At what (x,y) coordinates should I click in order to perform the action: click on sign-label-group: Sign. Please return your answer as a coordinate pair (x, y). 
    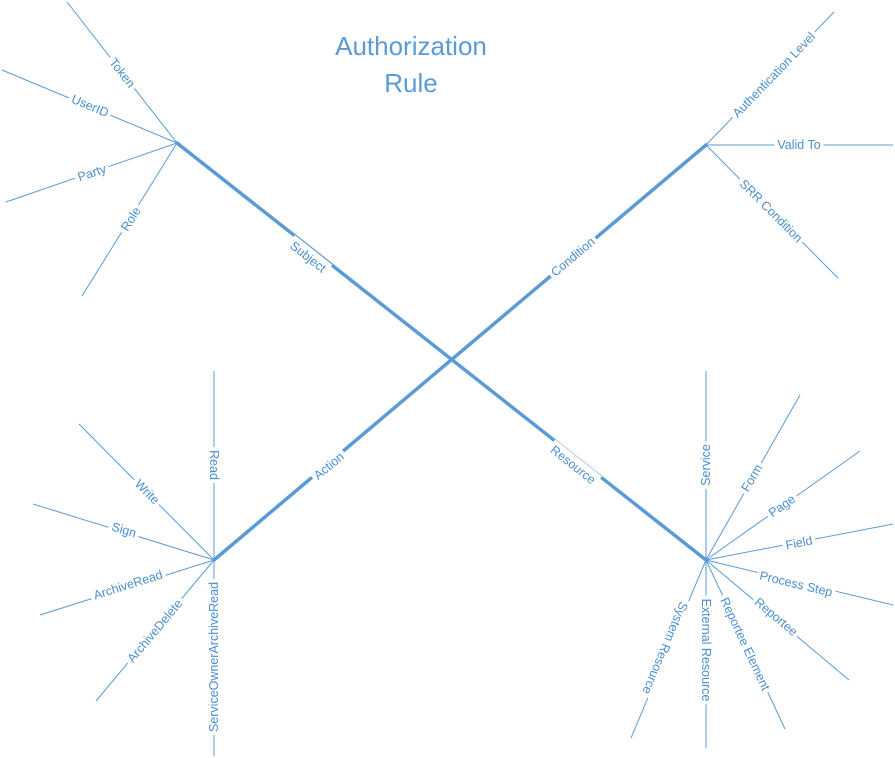
    Looking at the image, I should click on (124, 530).